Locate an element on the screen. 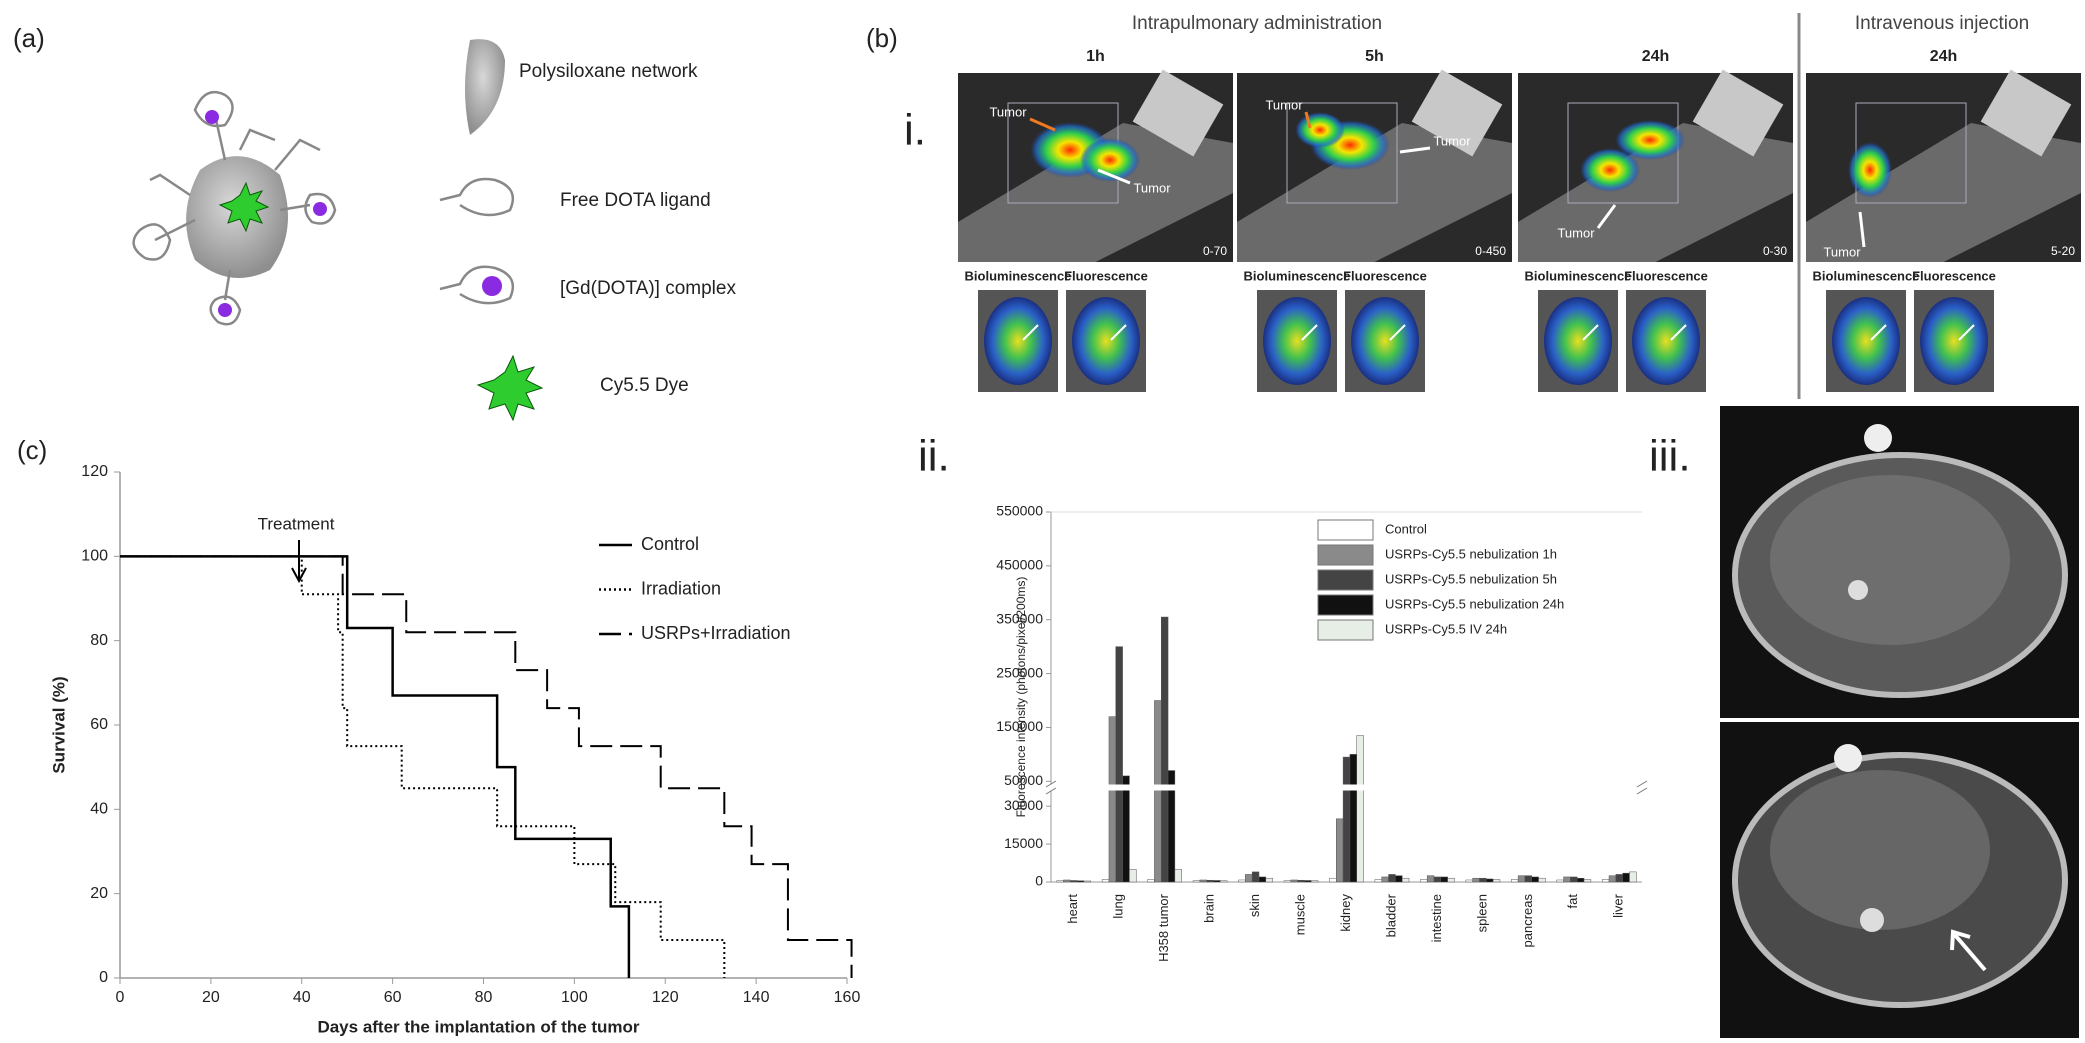 Image resolution: width=2085 pixels, height=1043 pixels. roi-box is located at coordinates (1342, 153).